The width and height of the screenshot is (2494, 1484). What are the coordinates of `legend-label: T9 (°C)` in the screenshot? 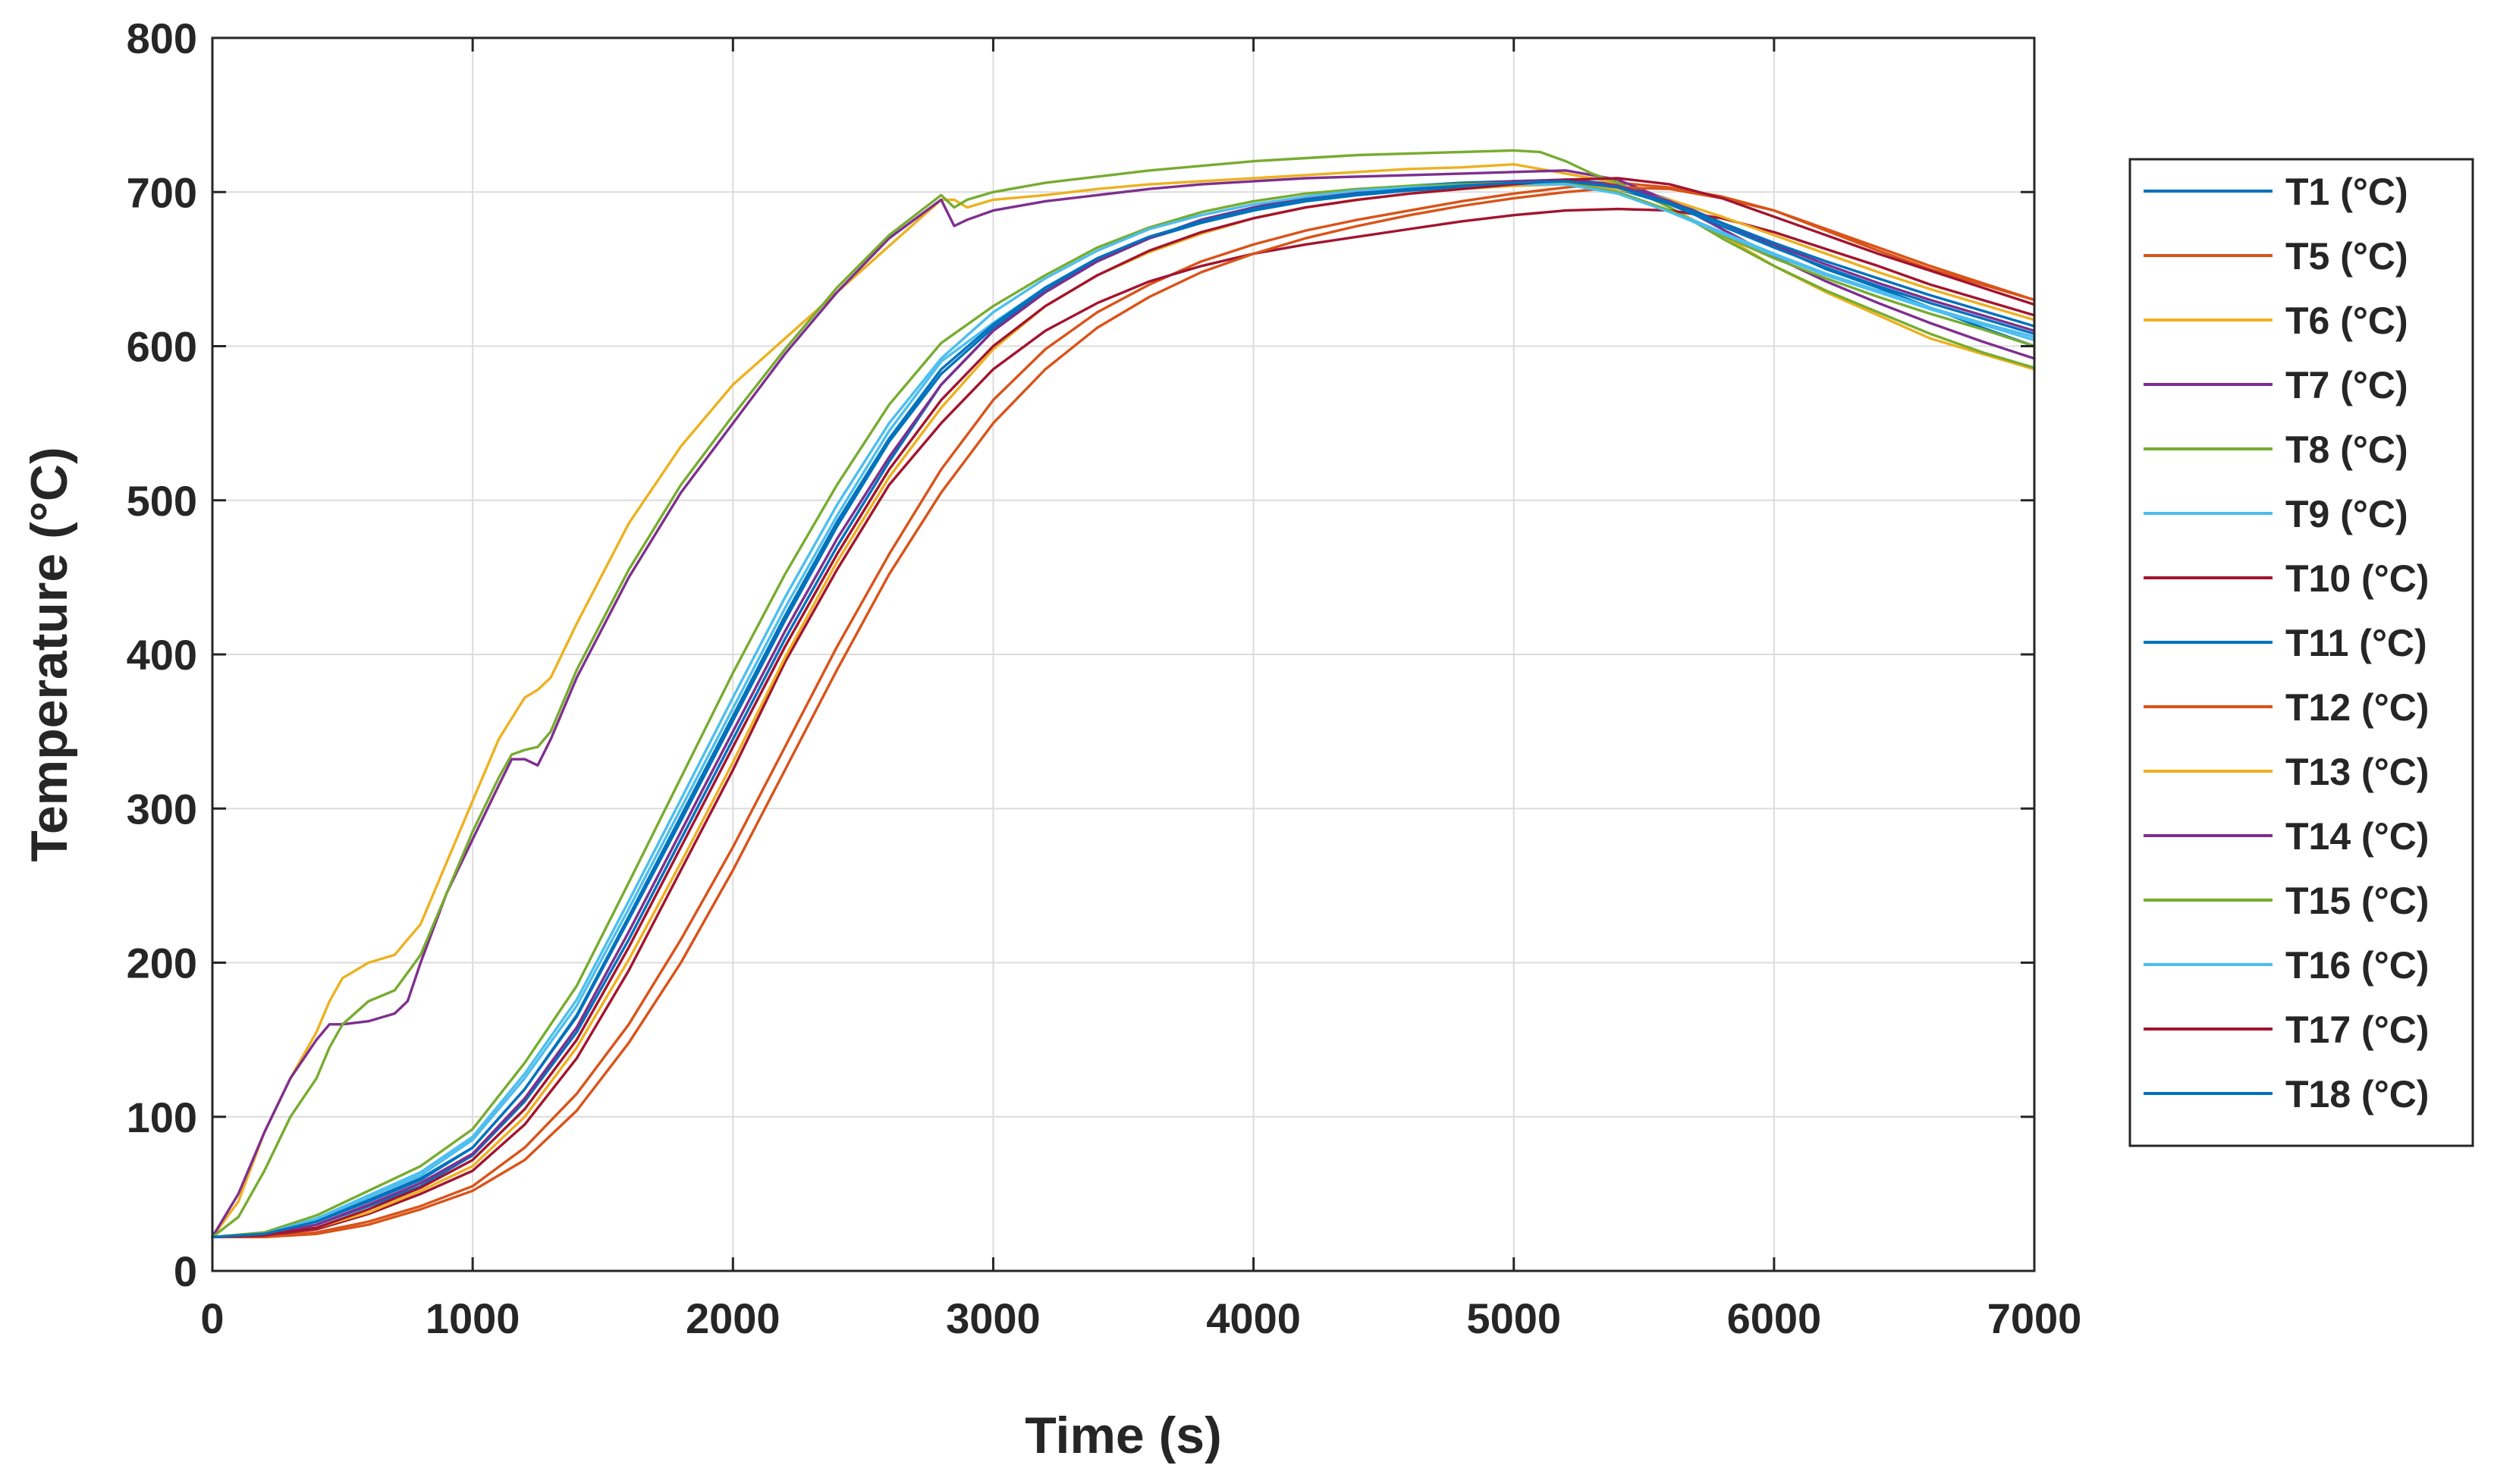 It's located at (2347, 514).